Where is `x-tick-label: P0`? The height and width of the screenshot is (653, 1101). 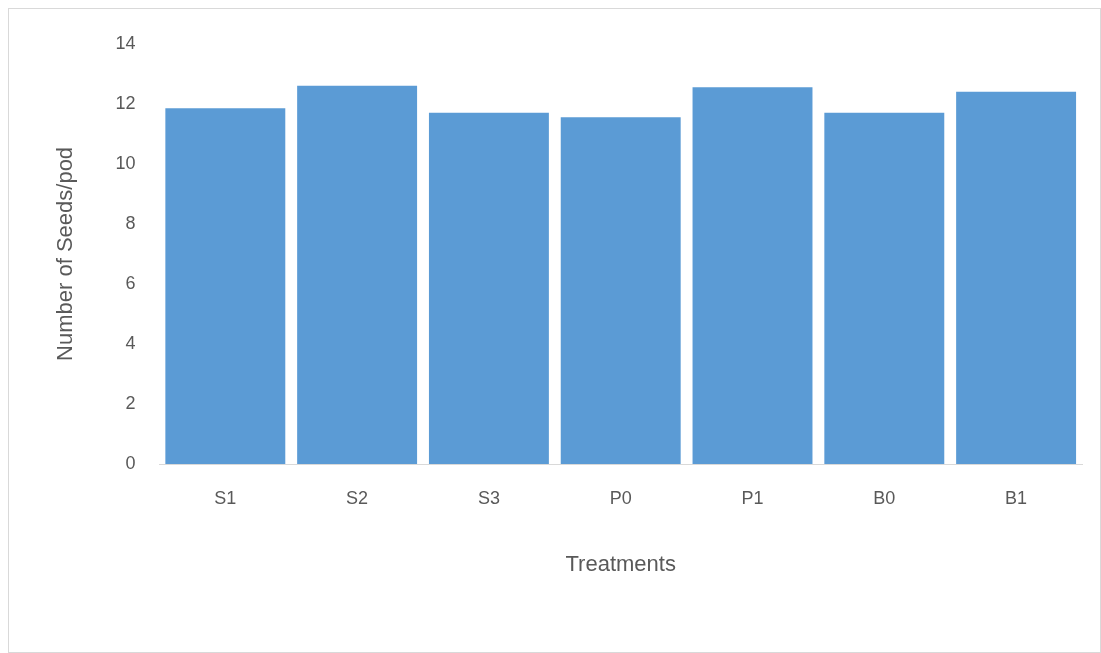 x-tick-label: P0 is located at coordinates (620, 497).